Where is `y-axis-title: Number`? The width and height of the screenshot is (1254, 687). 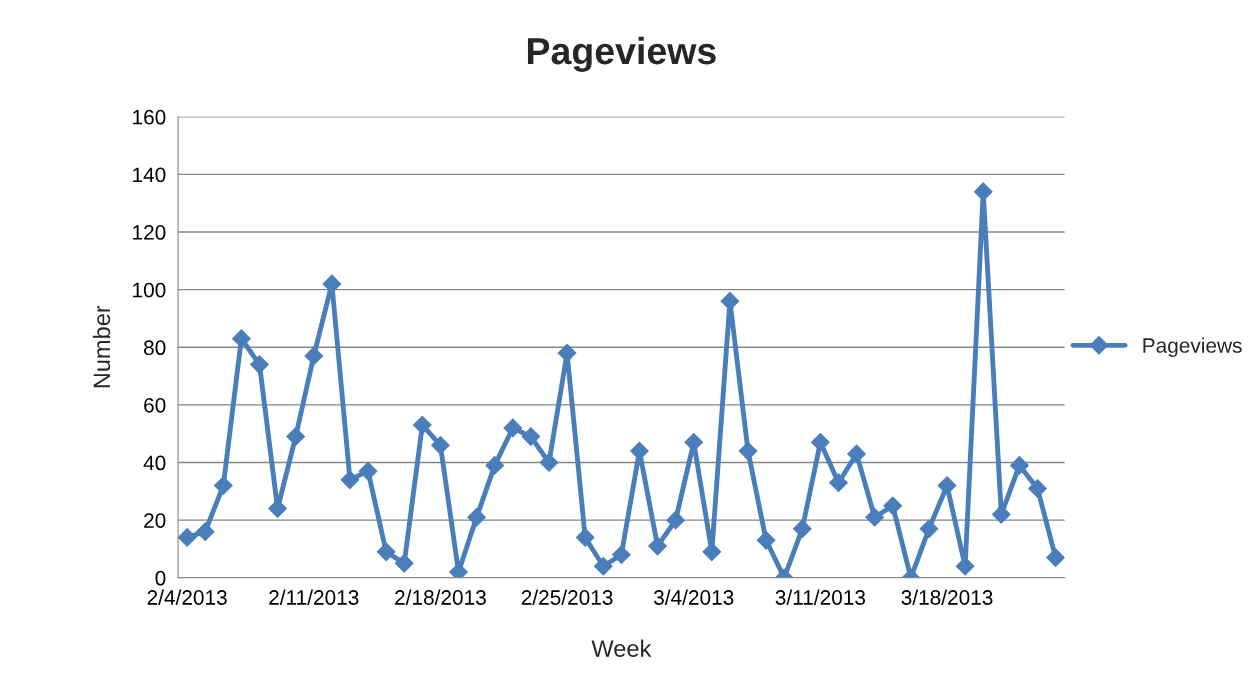
y-axis-title: Number is located at coordinates (101, 346).